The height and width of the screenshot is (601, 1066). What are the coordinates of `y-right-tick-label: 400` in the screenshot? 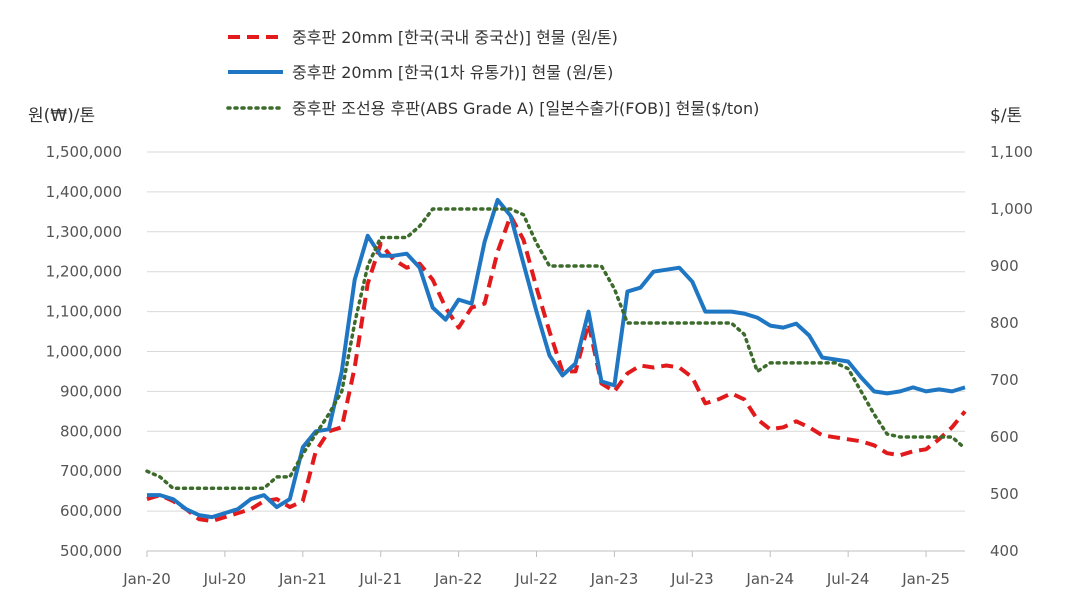 It's located at (1004, 551).